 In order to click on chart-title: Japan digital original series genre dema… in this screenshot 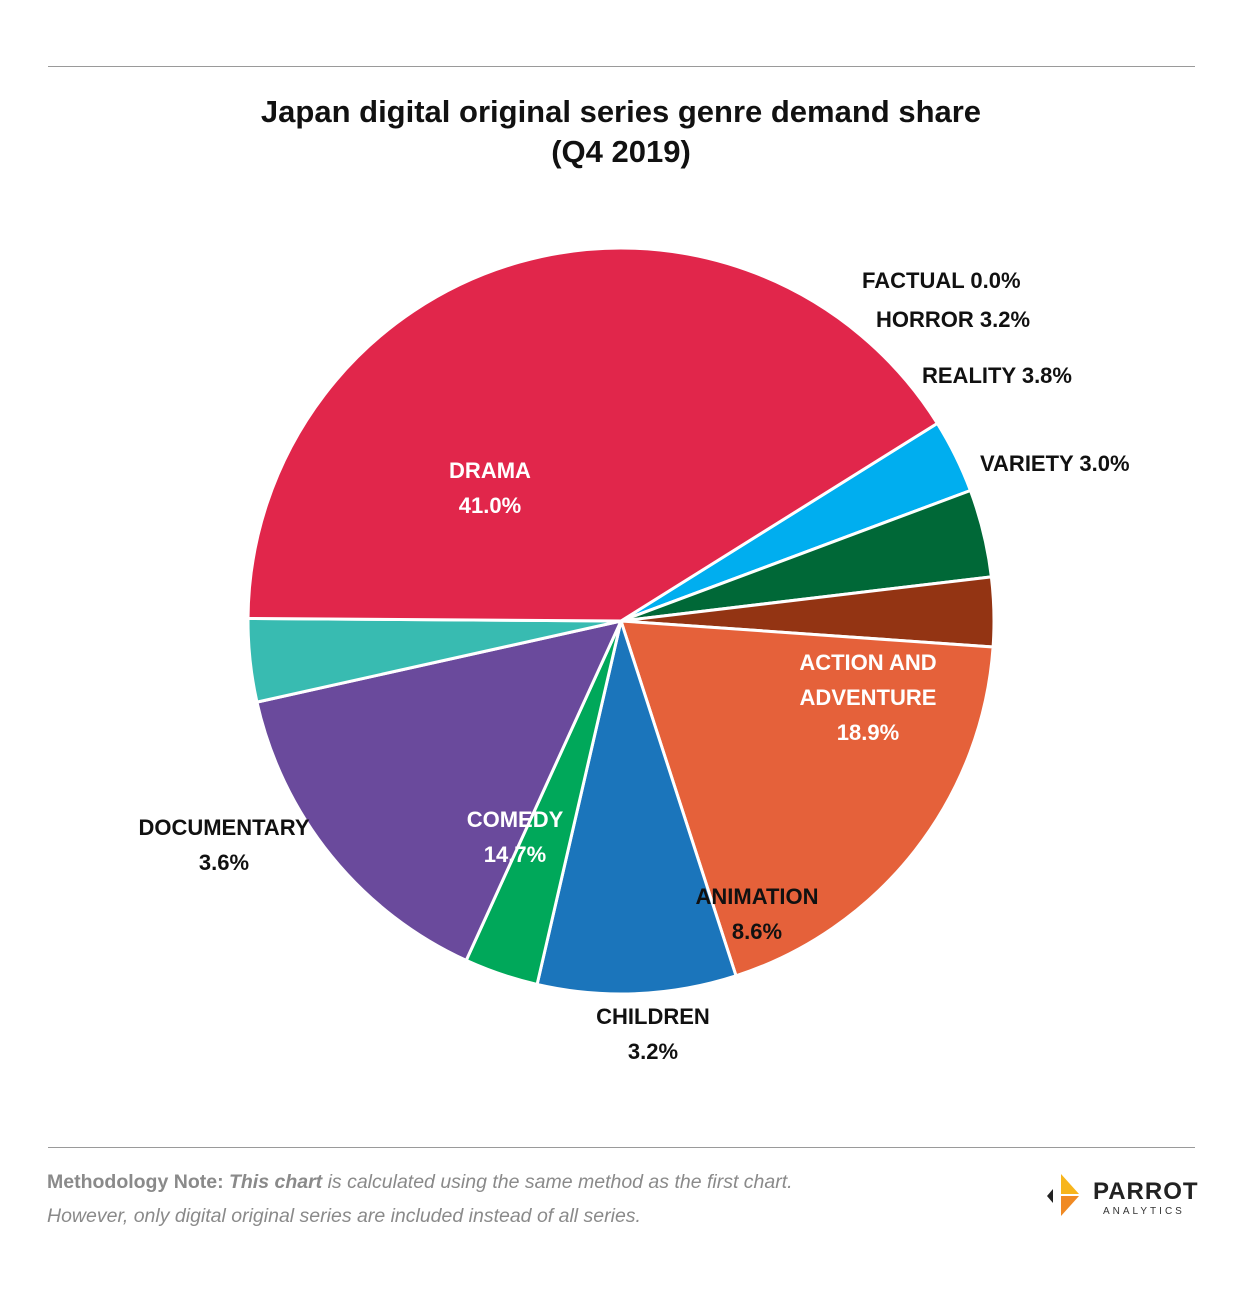, I will do `click(621, 132)`.